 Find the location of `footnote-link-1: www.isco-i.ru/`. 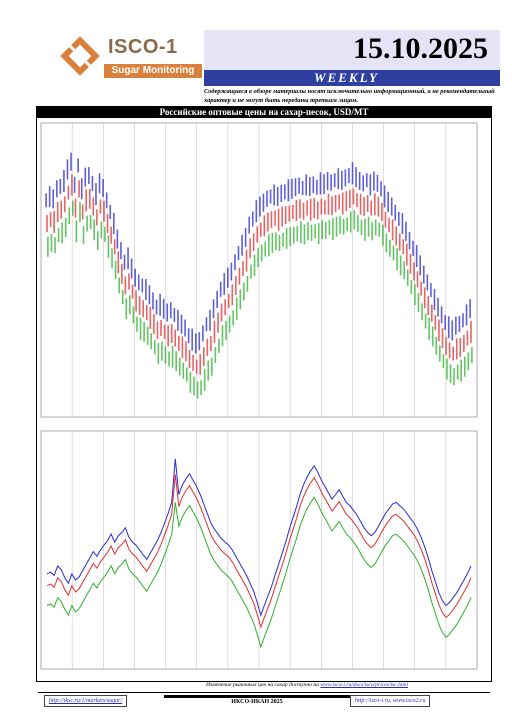

footnote-link-1: www.isco-i.ru/ is located at coordinates (336, 685).